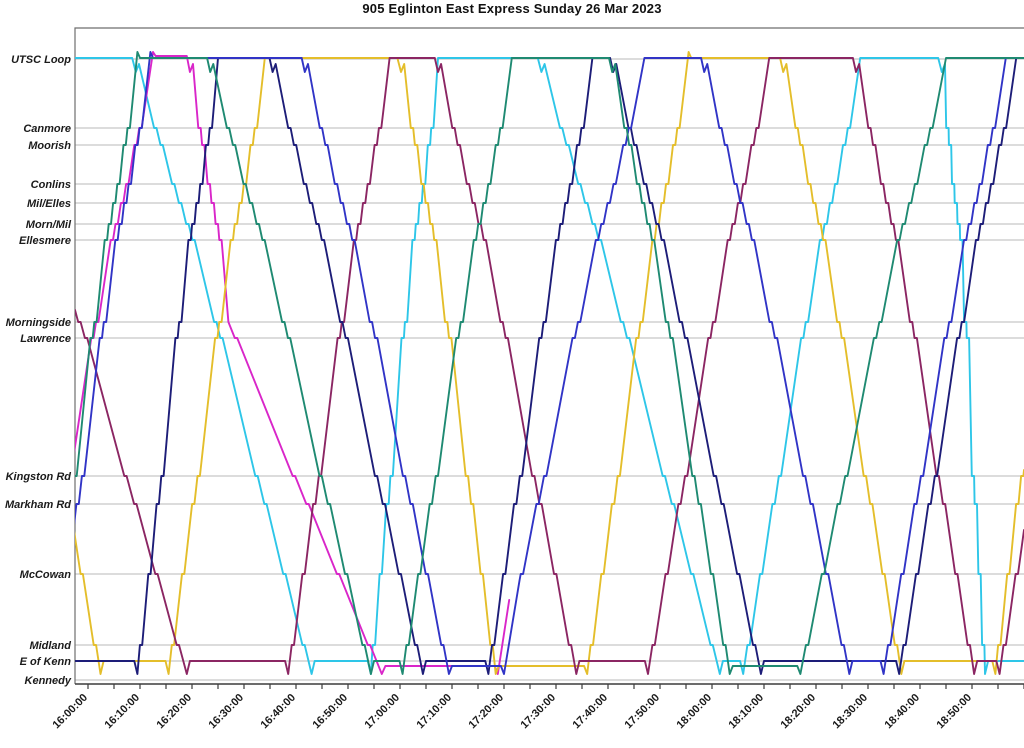  What do you see at coordinates (746, 712) in the screenshot?
I see `time-label: 18:10:00` at bounding box center [746, 712].